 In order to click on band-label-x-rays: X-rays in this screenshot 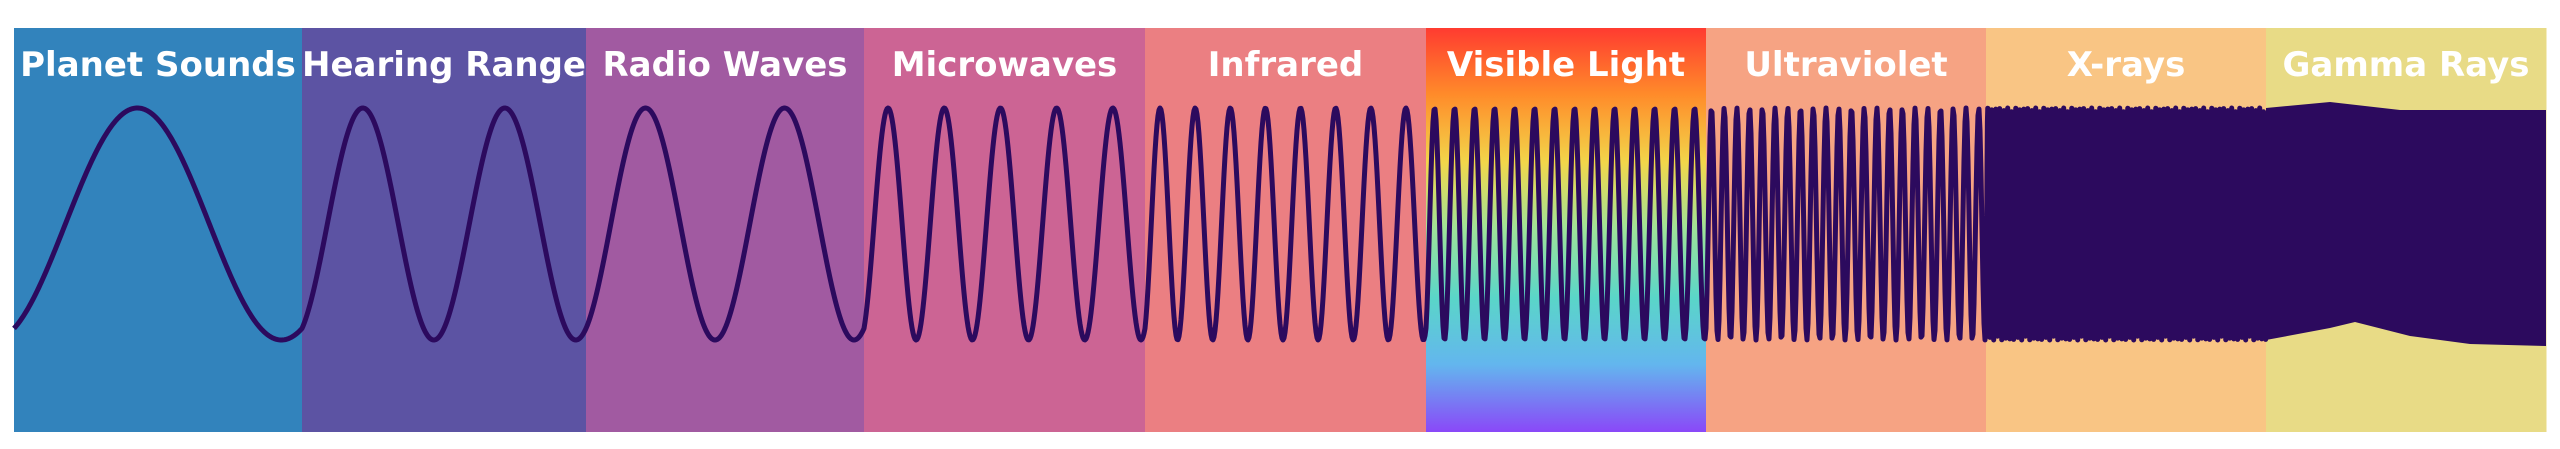, I will do `click(2126, 65)`.